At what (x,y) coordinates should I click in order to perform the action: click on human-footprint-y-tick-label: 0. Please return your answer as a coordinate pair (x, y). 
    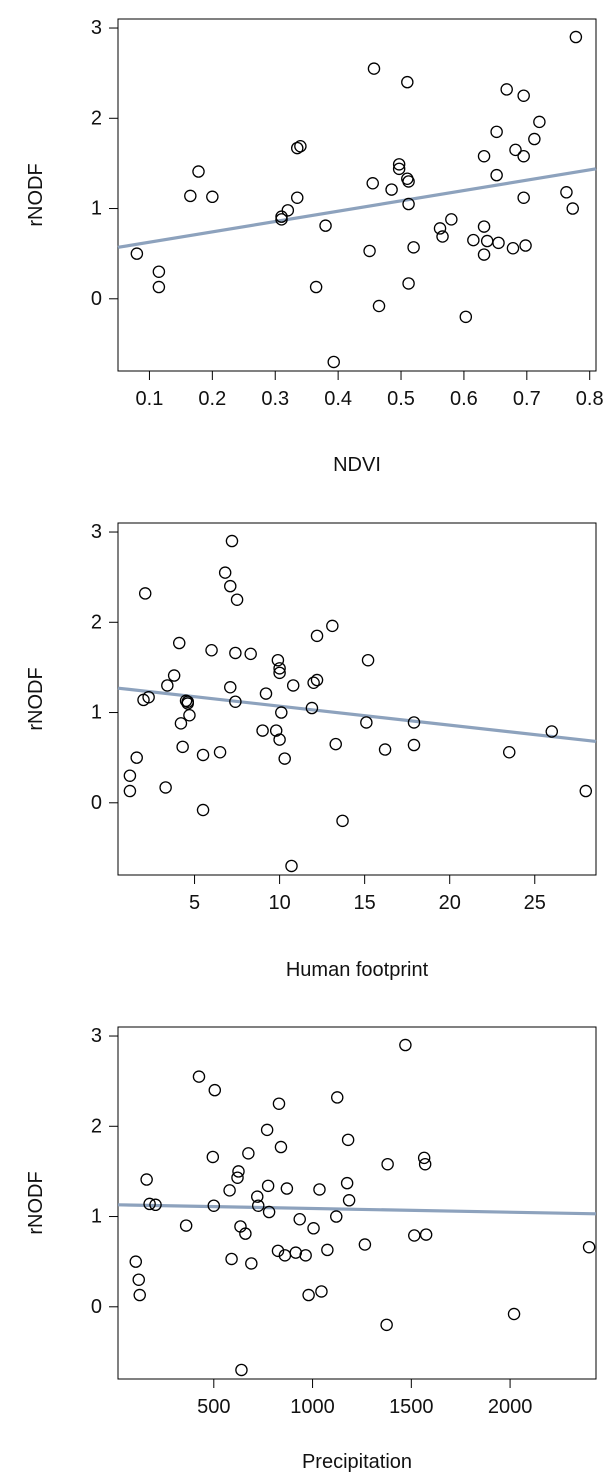
    Looking at the image, I should click on (96, 803).